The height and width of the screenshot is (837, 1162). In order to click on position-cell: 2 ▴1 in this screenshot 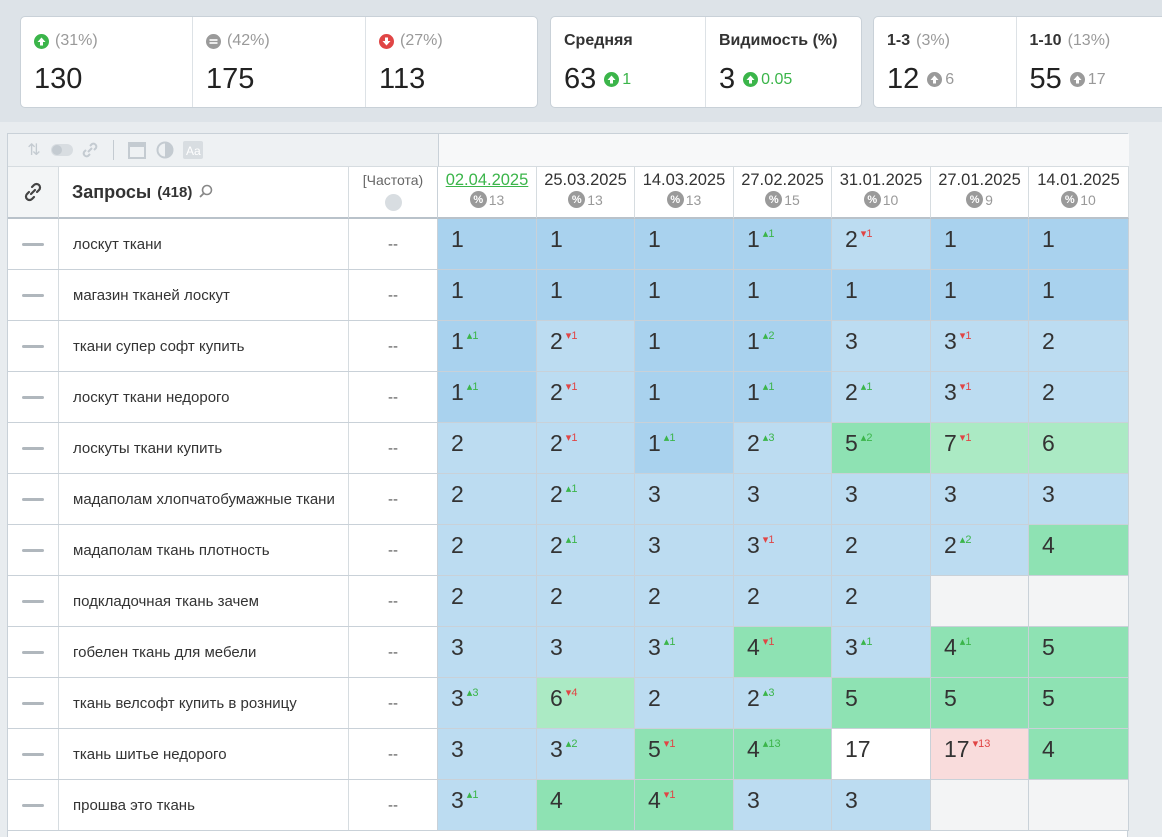, I will do `click(881, 397)`.